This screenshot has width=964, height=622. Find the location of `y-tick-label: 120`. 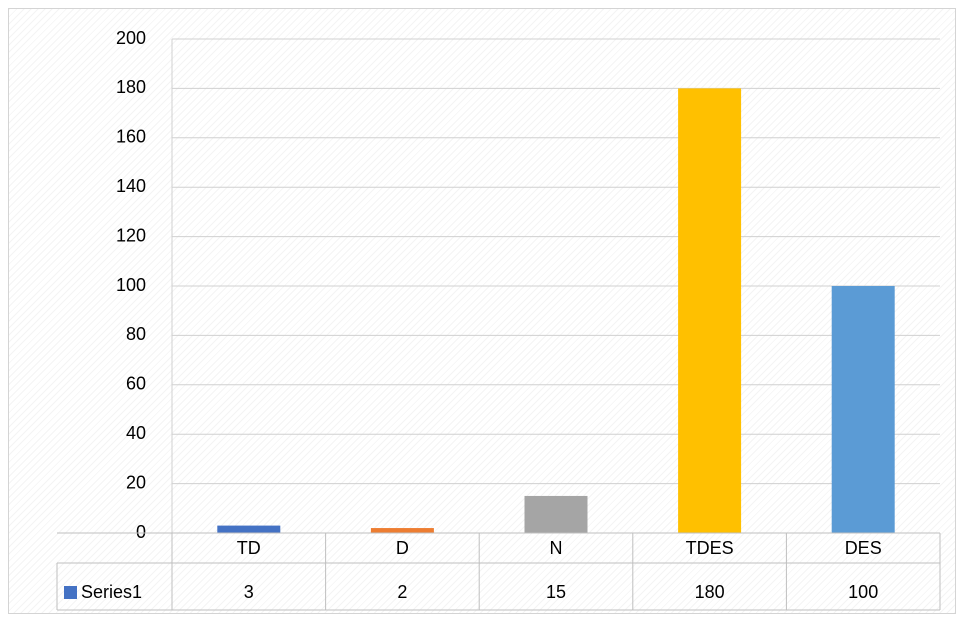

y-tick-label: 120 is located at coordinates (131, 235).